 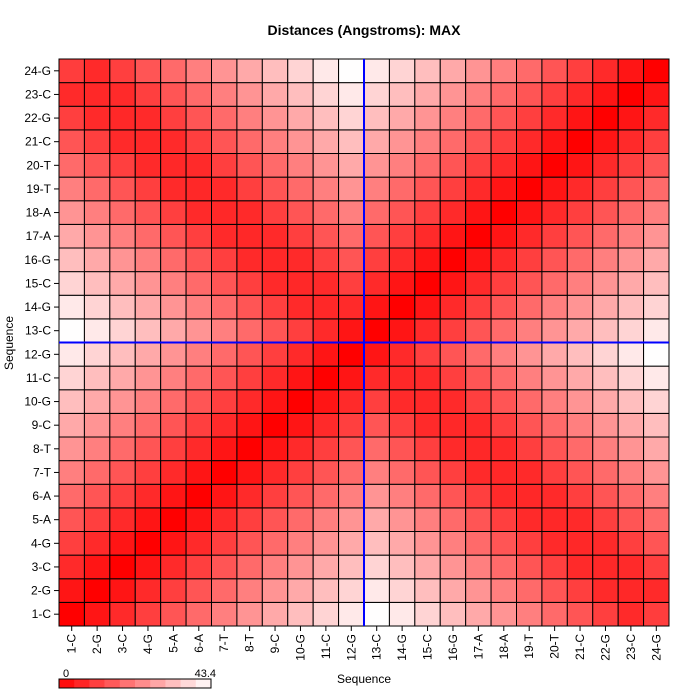 What do you see at coordinates (38, 189) in the screenshot?
I see `y-tick-label: 19-T` at bounding box center [38, 189].